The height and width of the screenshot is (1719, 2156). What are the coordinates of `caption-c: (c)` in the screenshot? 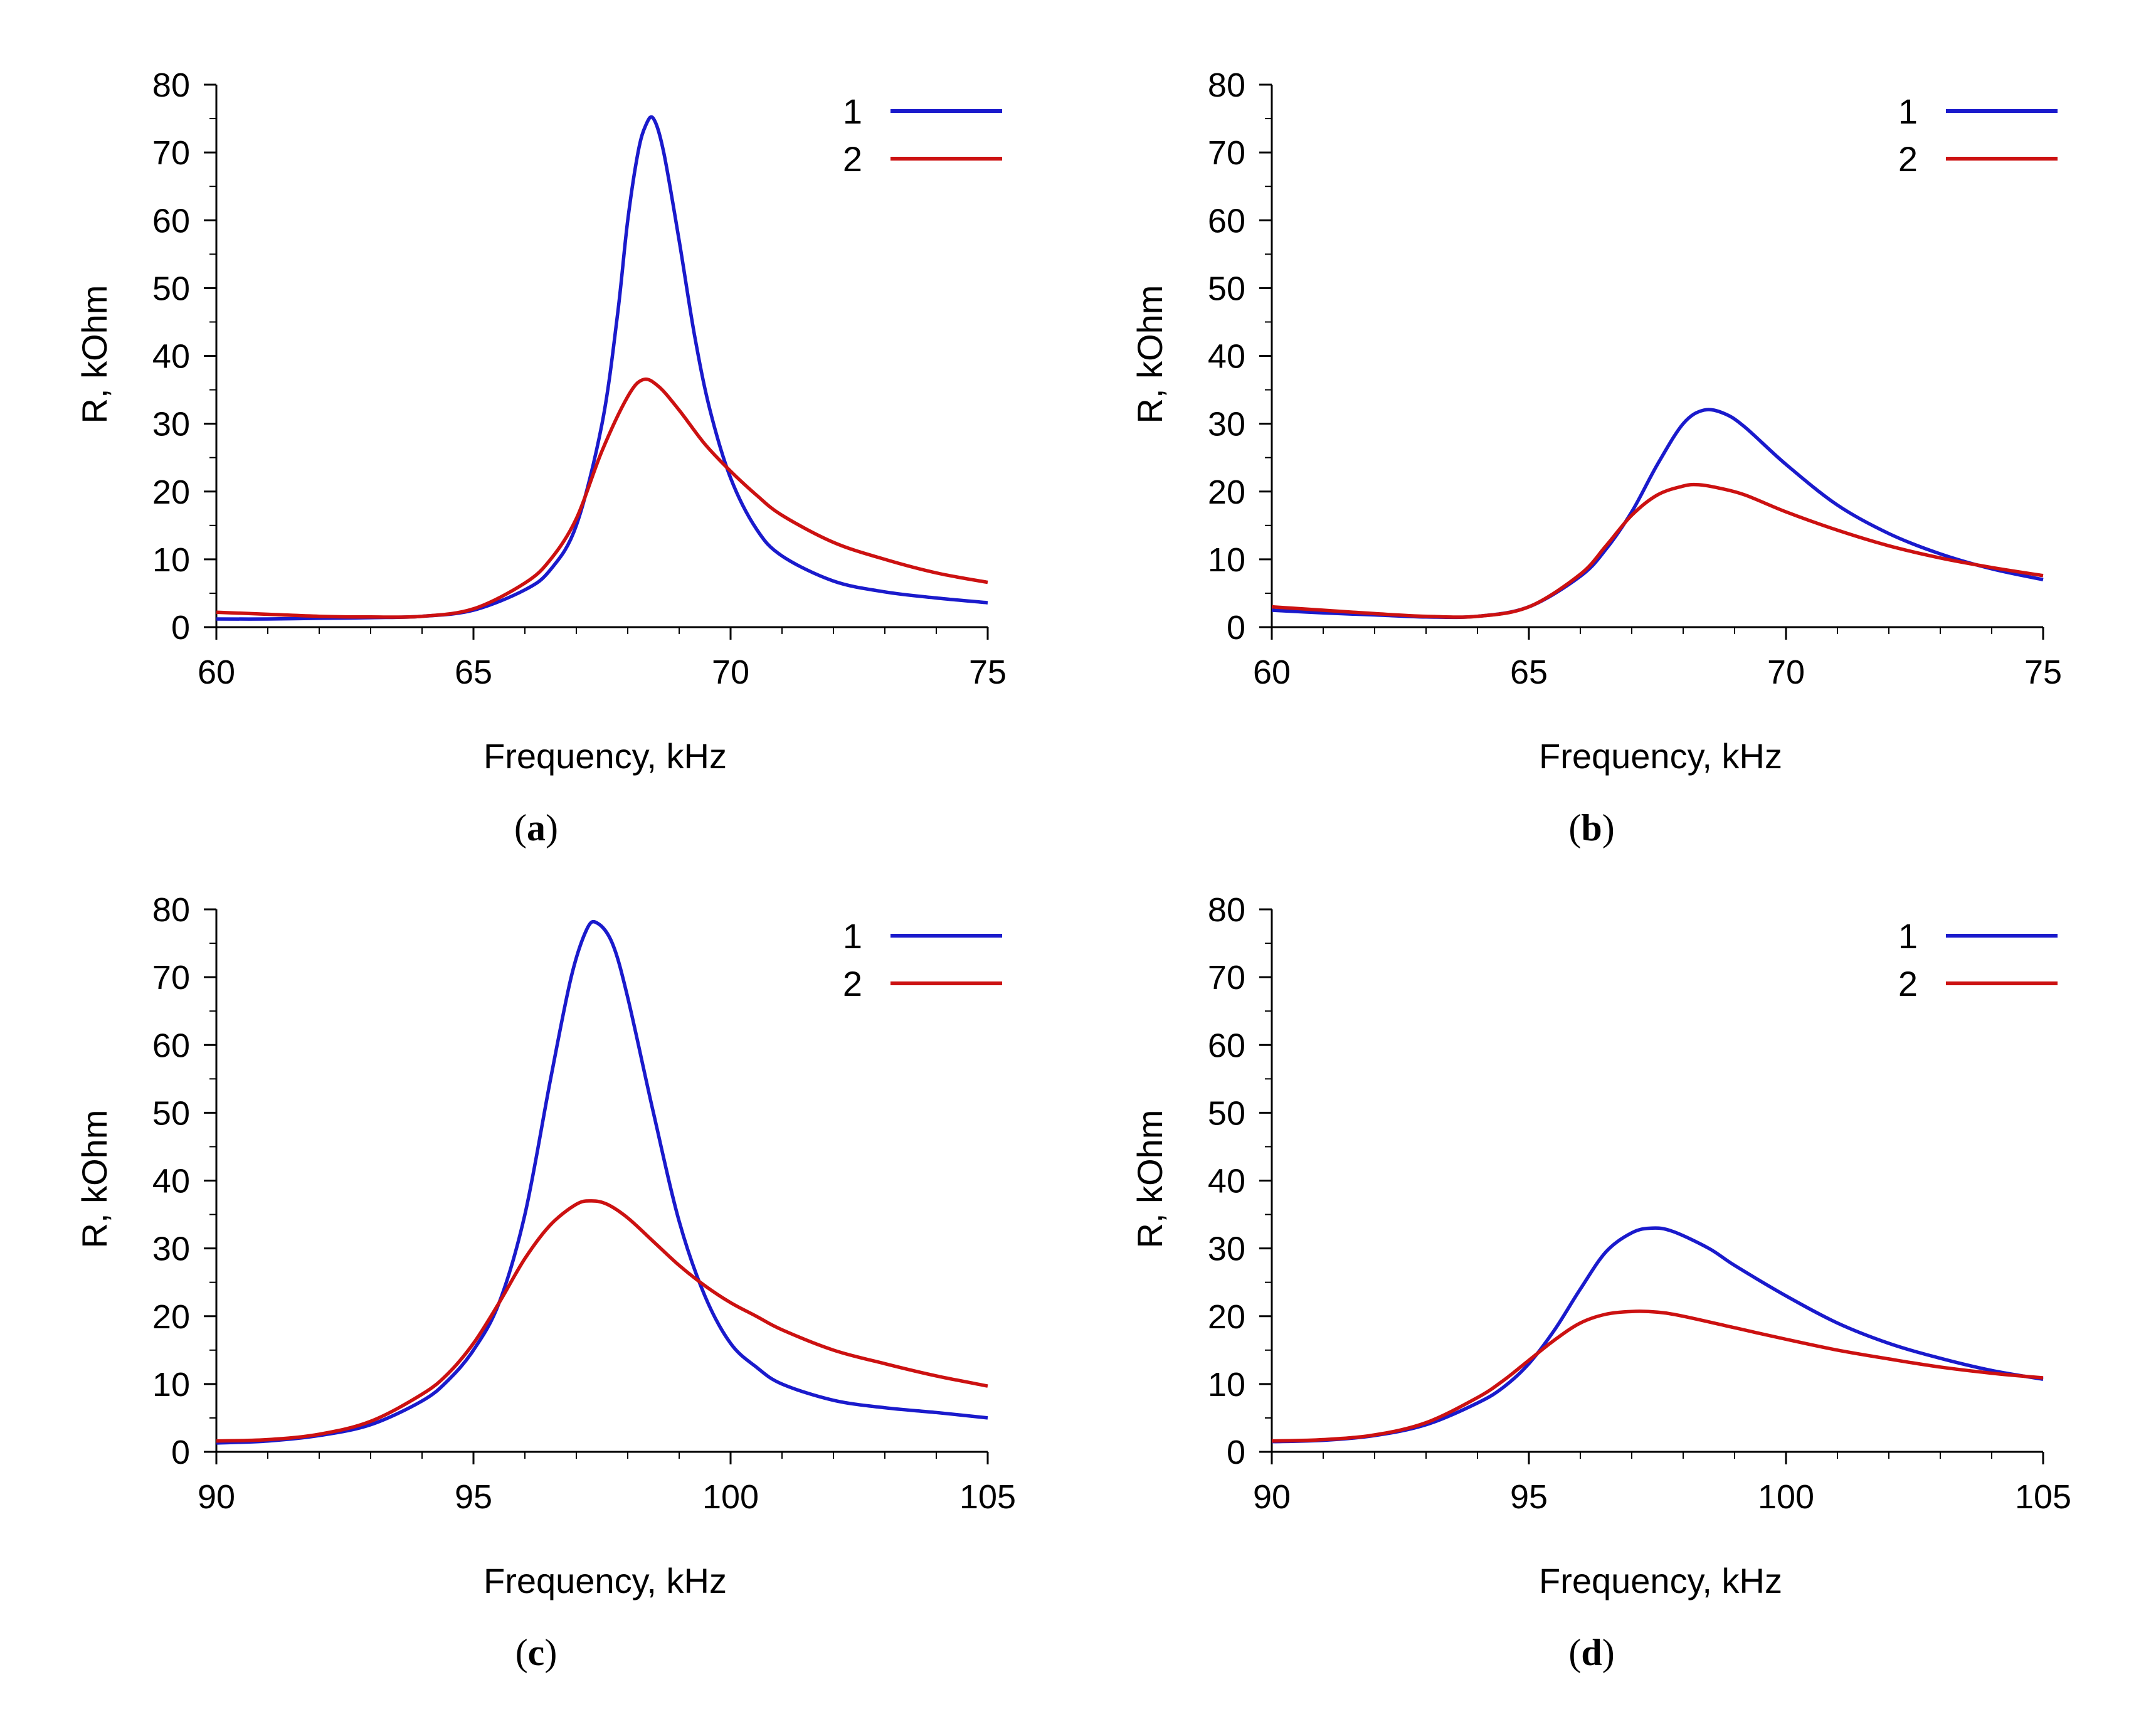 It's located at (536, 1652).